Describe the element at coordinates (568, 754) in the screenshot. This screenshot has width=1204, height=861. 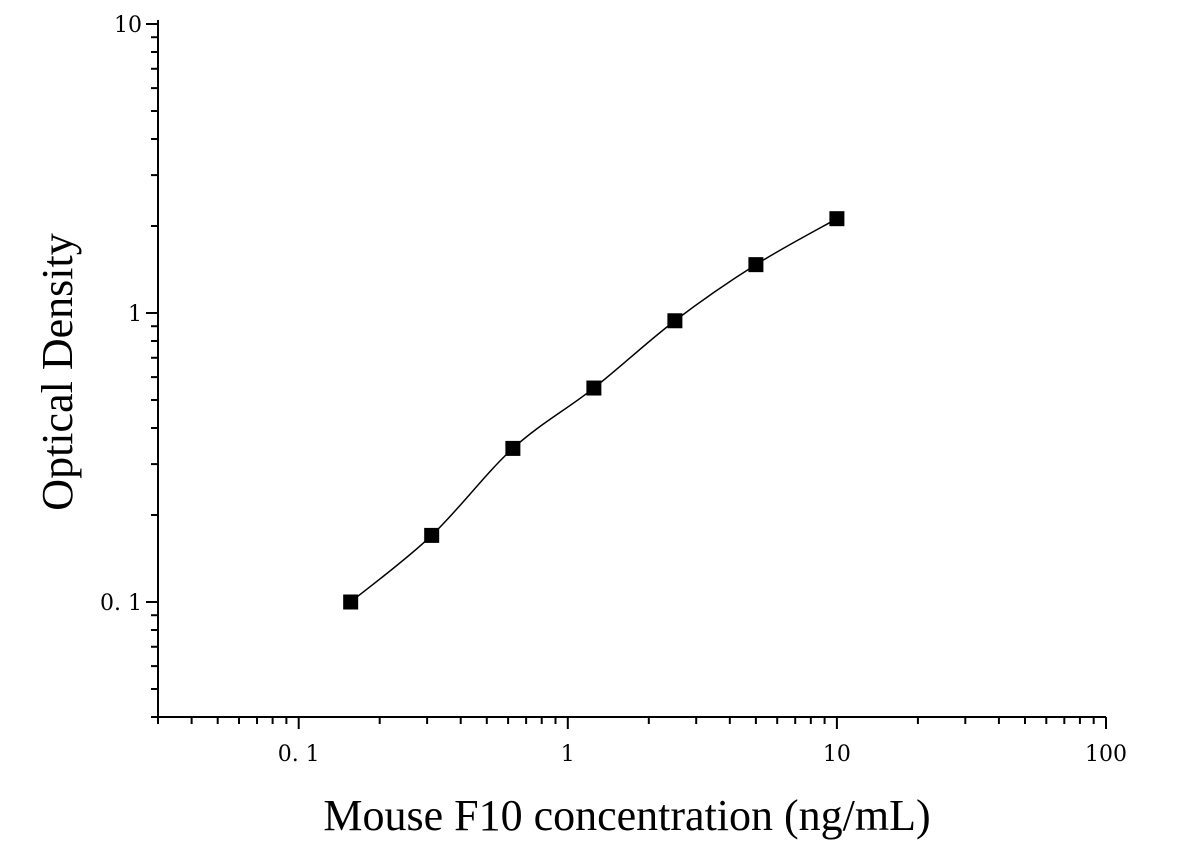
I see `x-tick-label: 1` at that location.